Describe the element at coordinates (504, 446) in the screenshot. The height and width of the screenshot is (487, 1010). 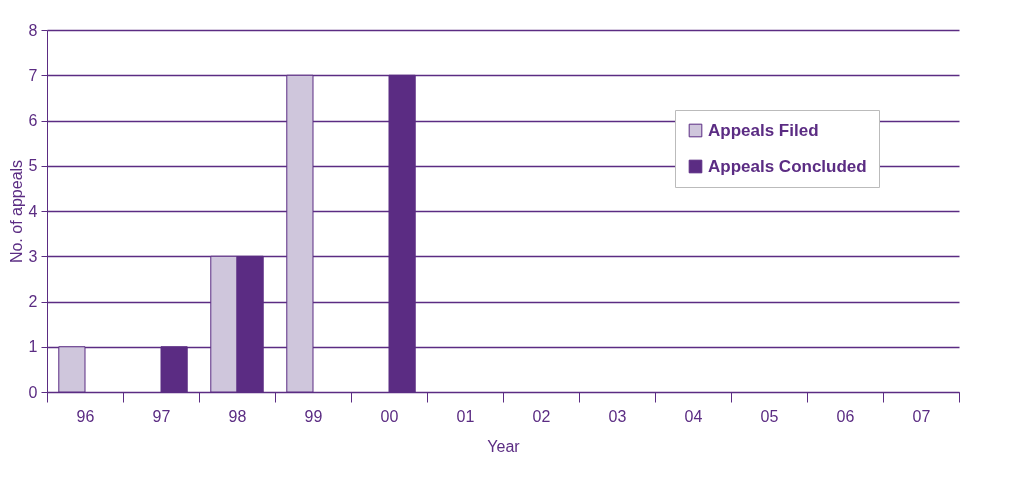
I see `x-axis-title: Year` at that location.